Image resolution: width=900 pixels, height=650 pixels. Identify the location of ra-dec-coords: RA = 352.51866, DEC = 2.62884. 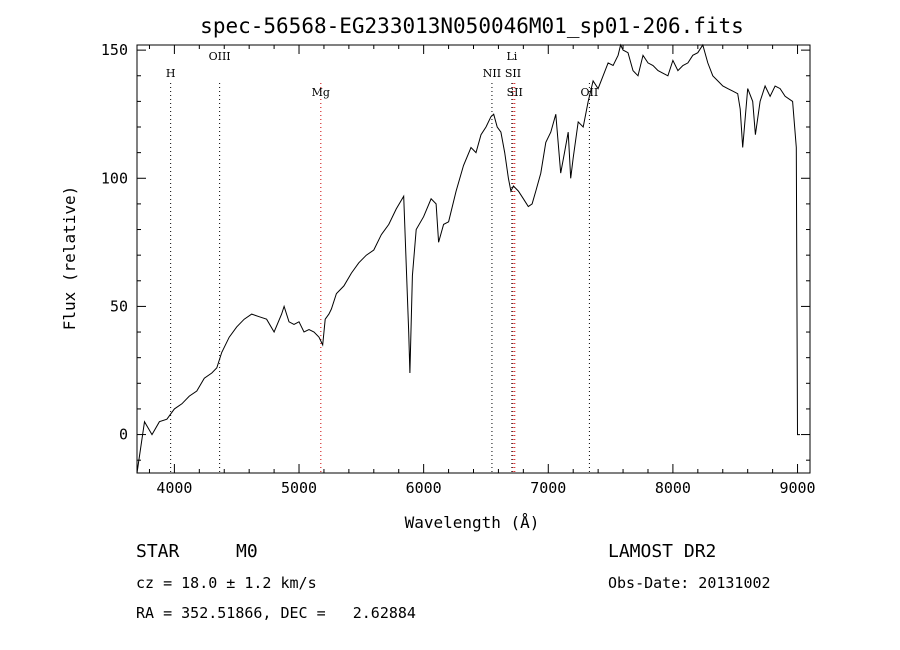
(276, 613).